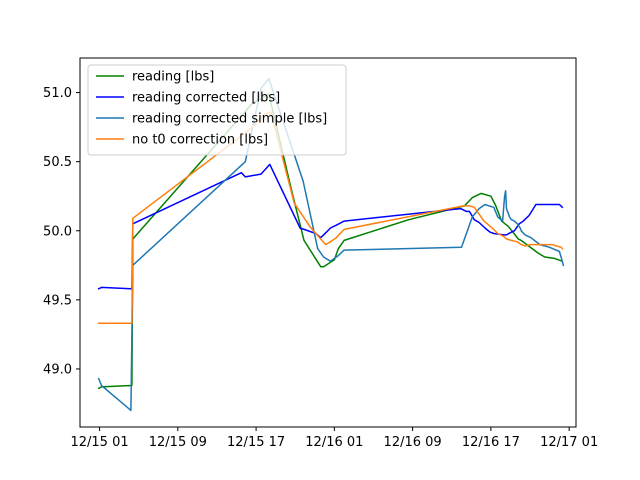 The height and width of the screenshot is (480, 640). Describe the element at coordinates (206, 98) in the screenshot. I see `legend-label-2: reading corrected [lbs]` at that location.